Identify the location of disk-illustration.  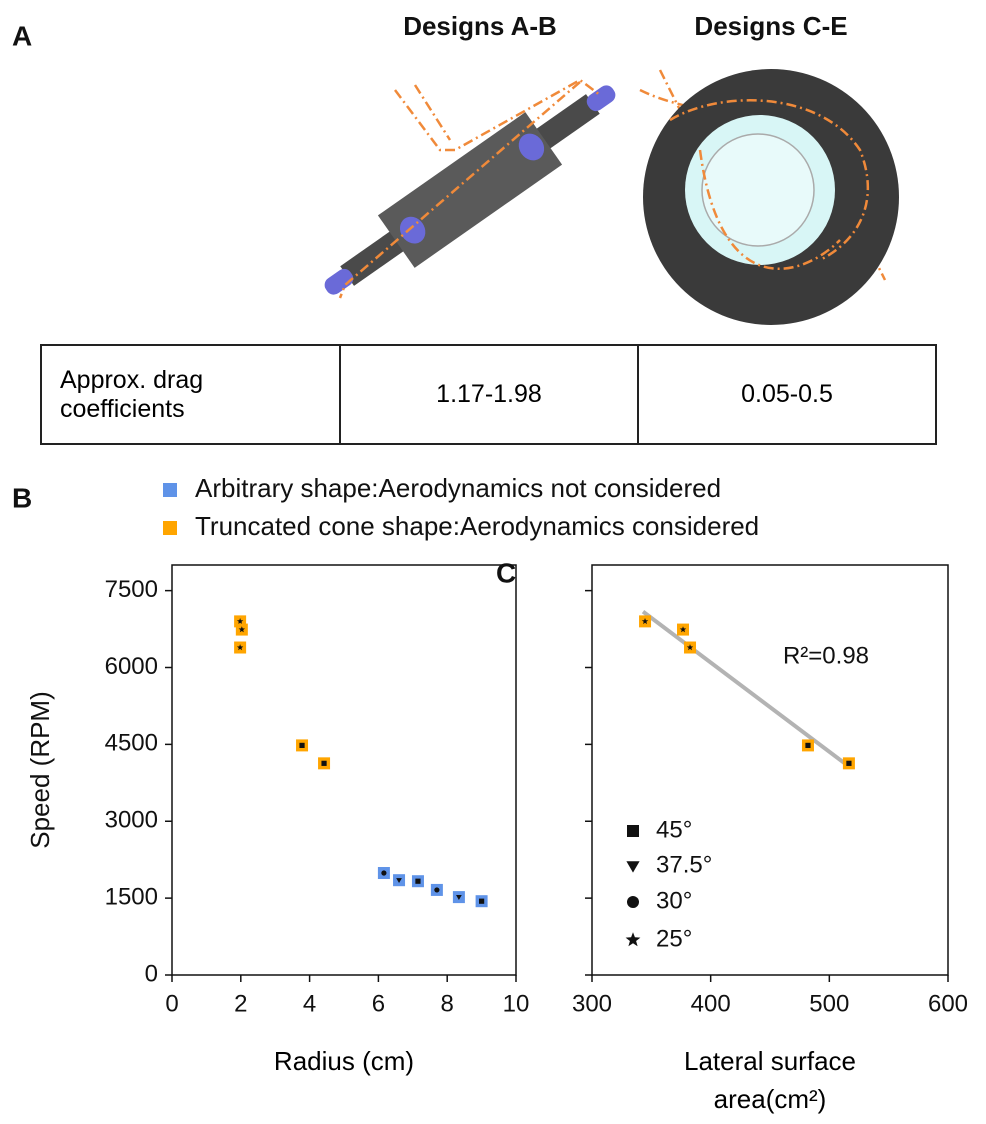
(771, 197).